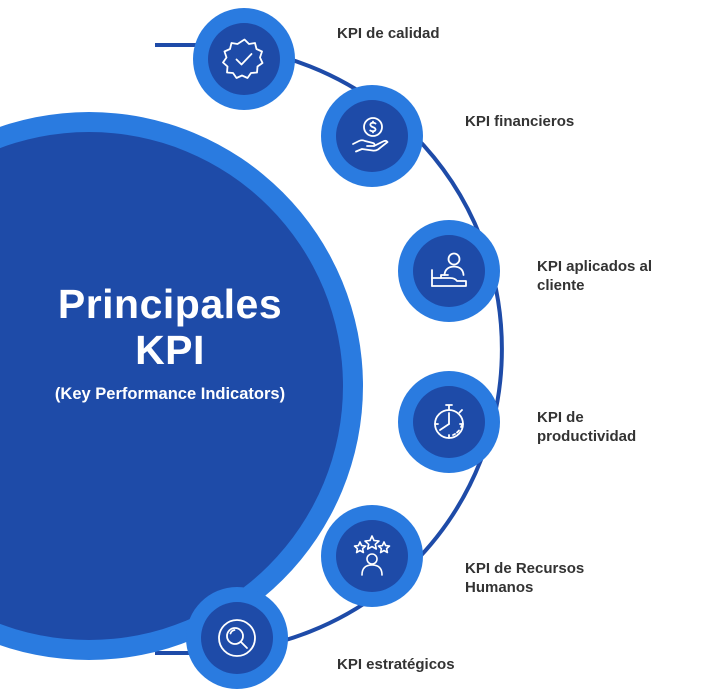 The image size is (705, 697). What do you see at coordinates (587, 427) in the screenshot?
I see `kpi-label-productividad: KPI de productividad` at bounding box center [587, 427].